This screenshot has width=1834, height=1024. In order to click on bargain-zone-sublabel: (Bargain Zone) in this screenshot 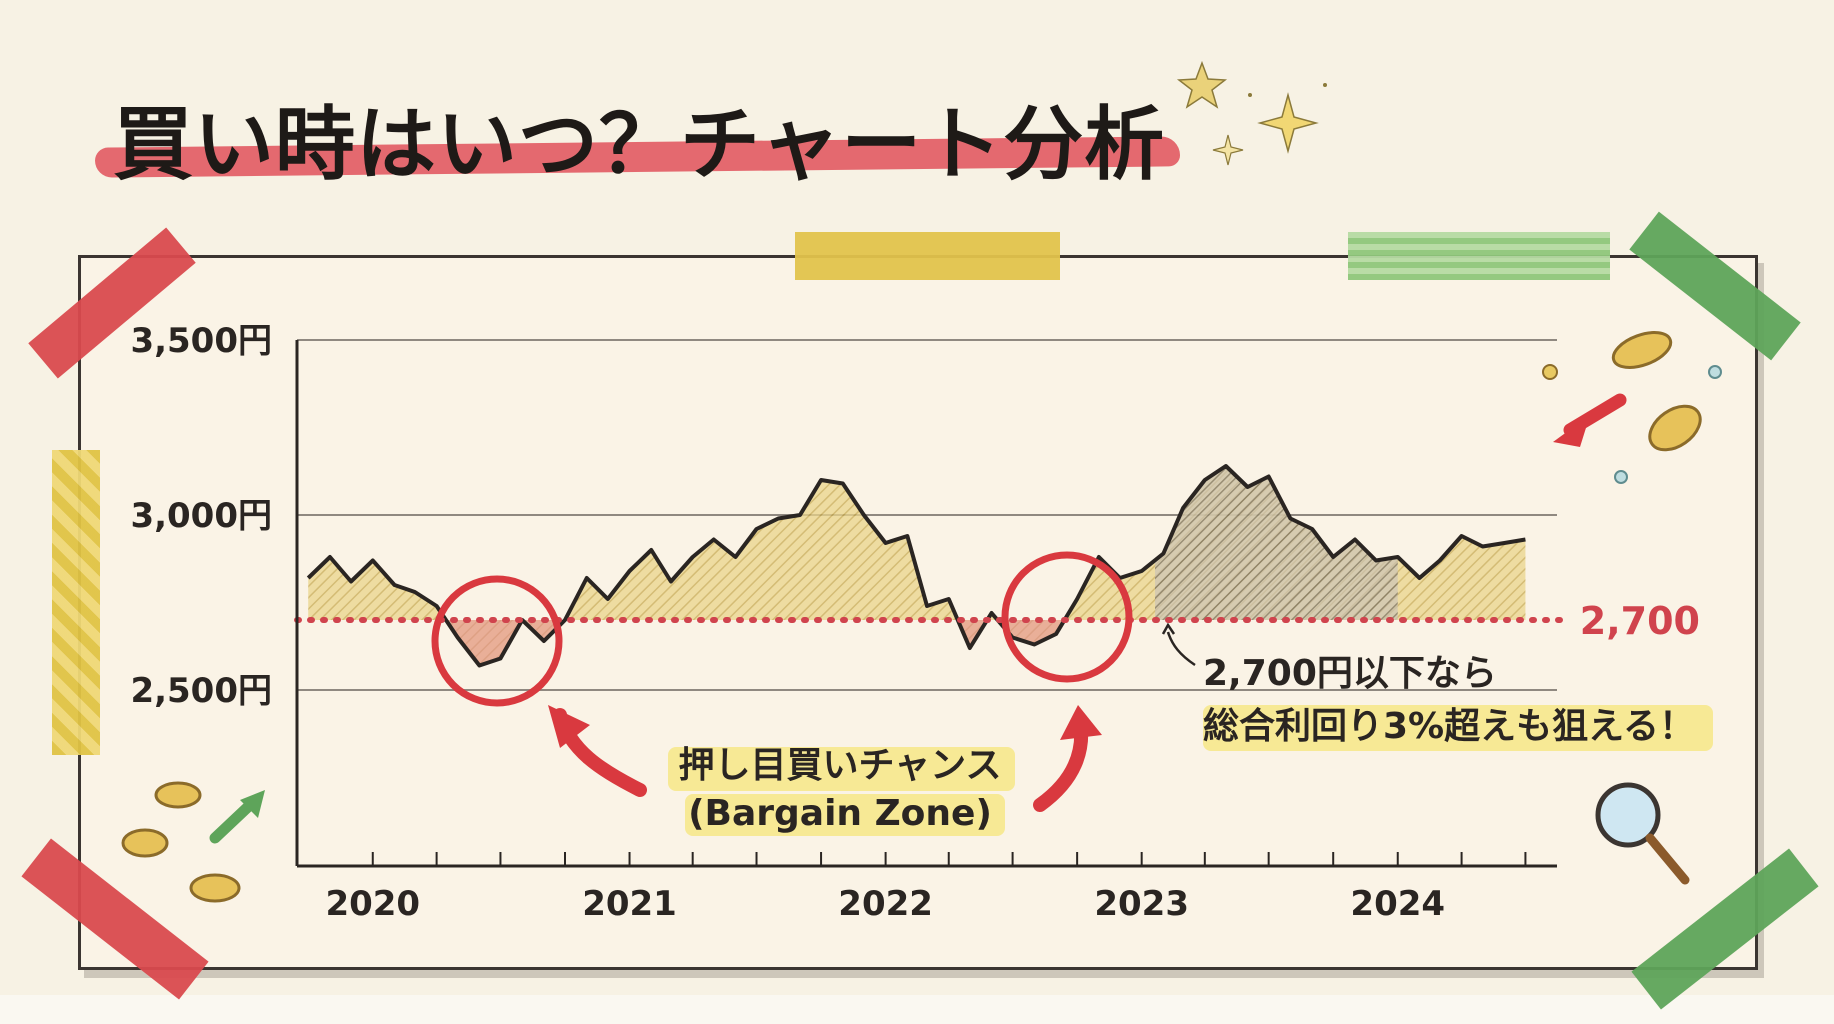, I will do `click(840, 813)`.